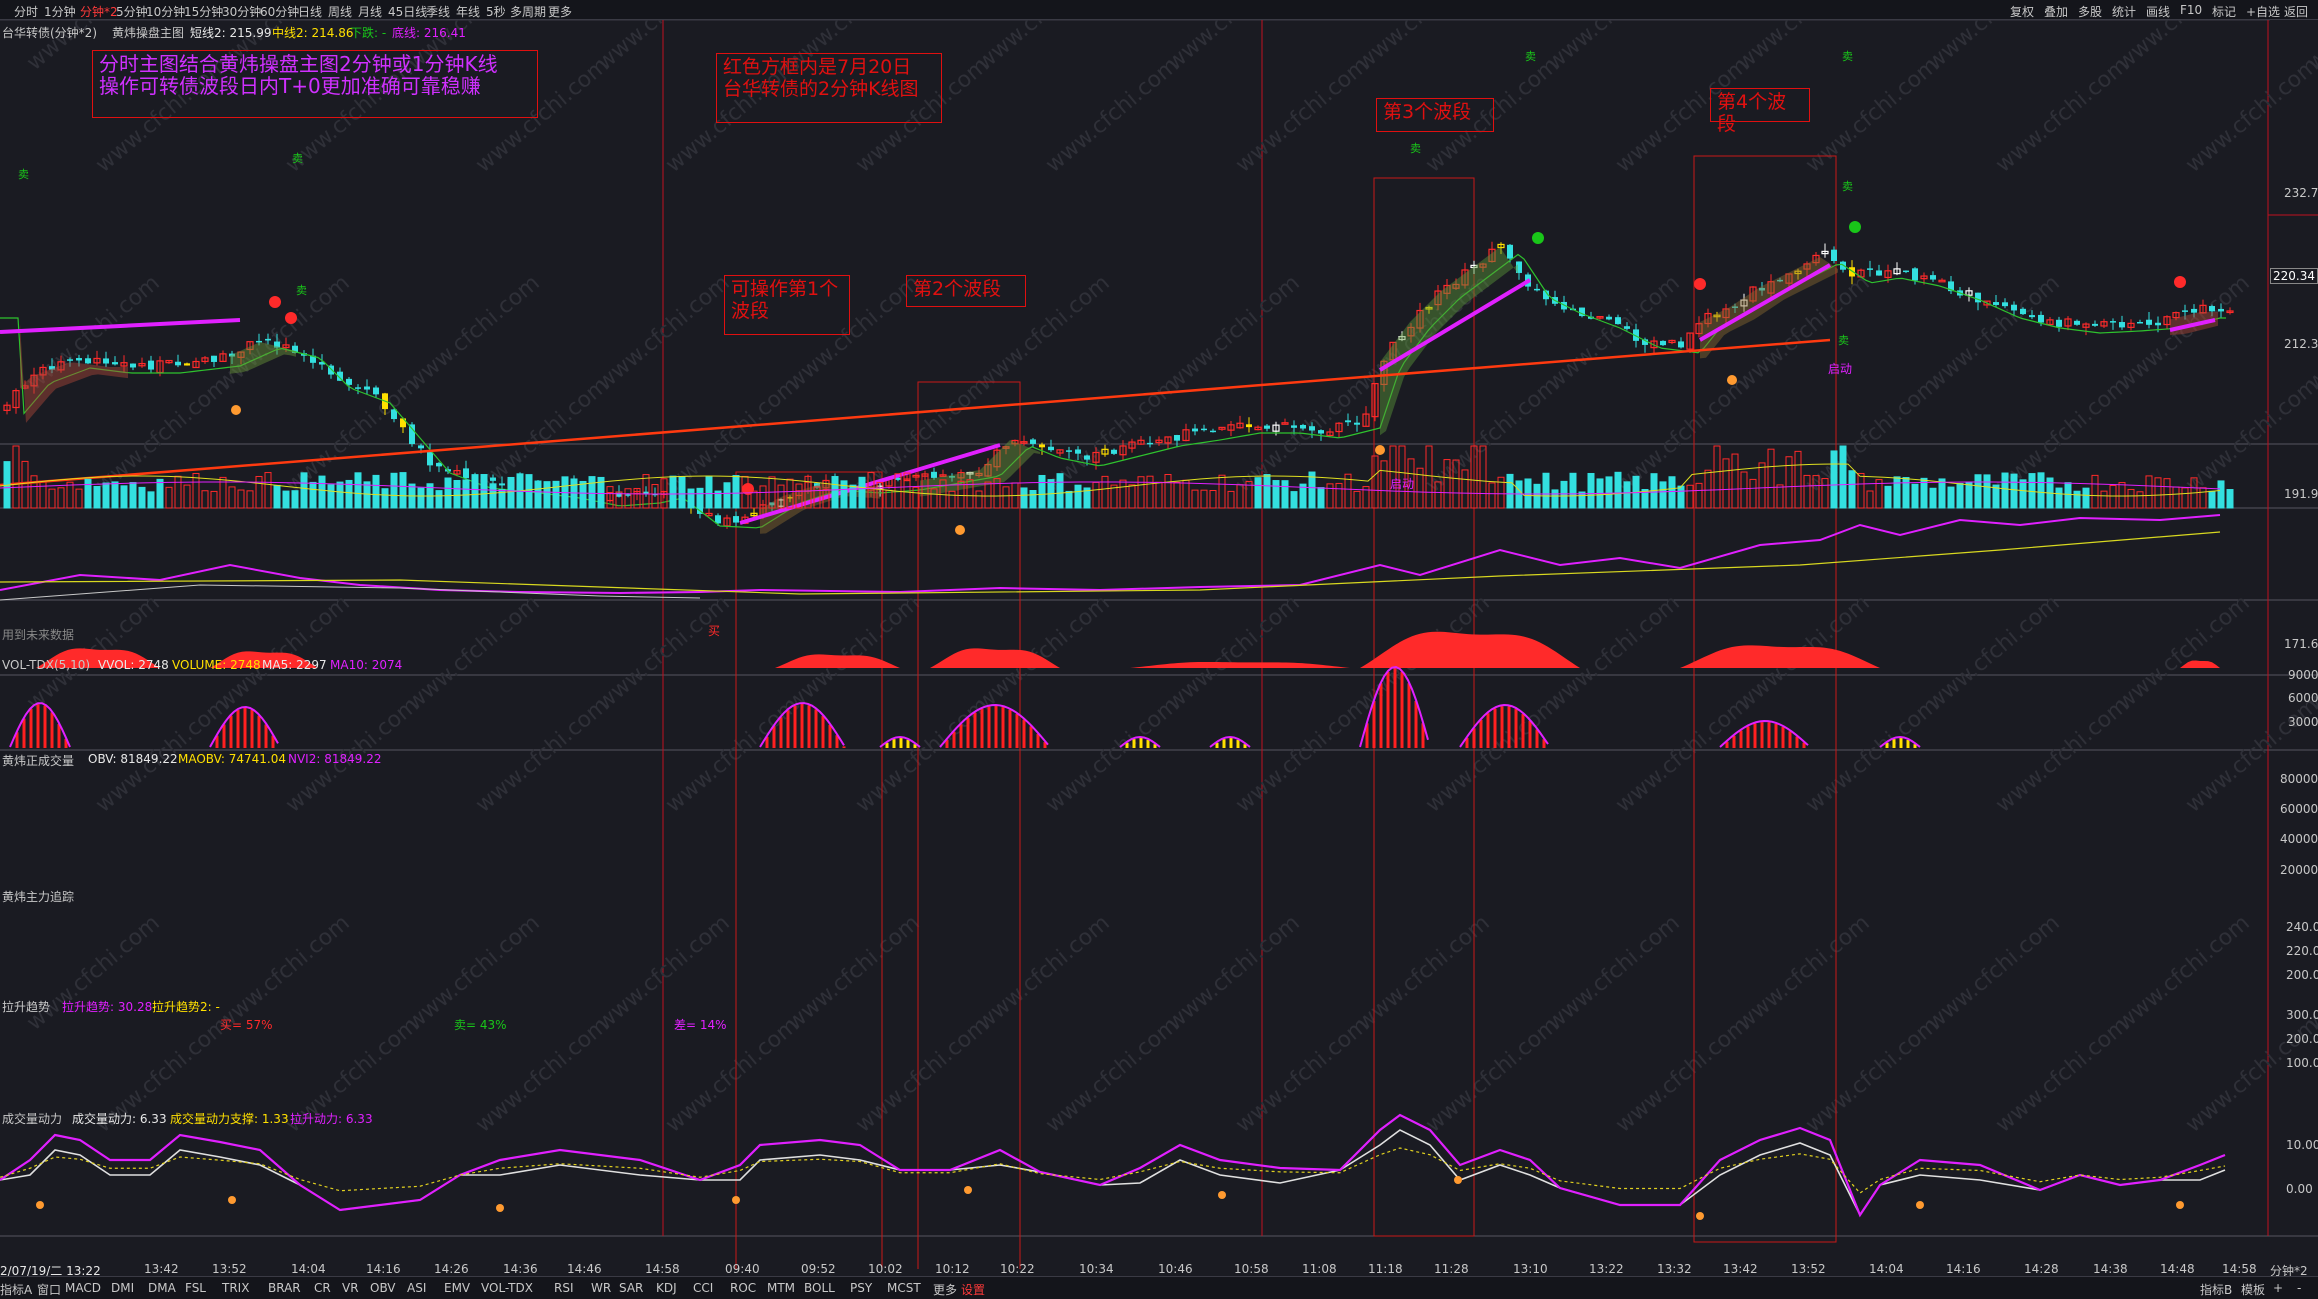 The width and height of the screenshot is (2318, 1299). Describe the element at coordinates (83, 1288) in the screenshot. I see `indicator-tab: MACD` at that location.